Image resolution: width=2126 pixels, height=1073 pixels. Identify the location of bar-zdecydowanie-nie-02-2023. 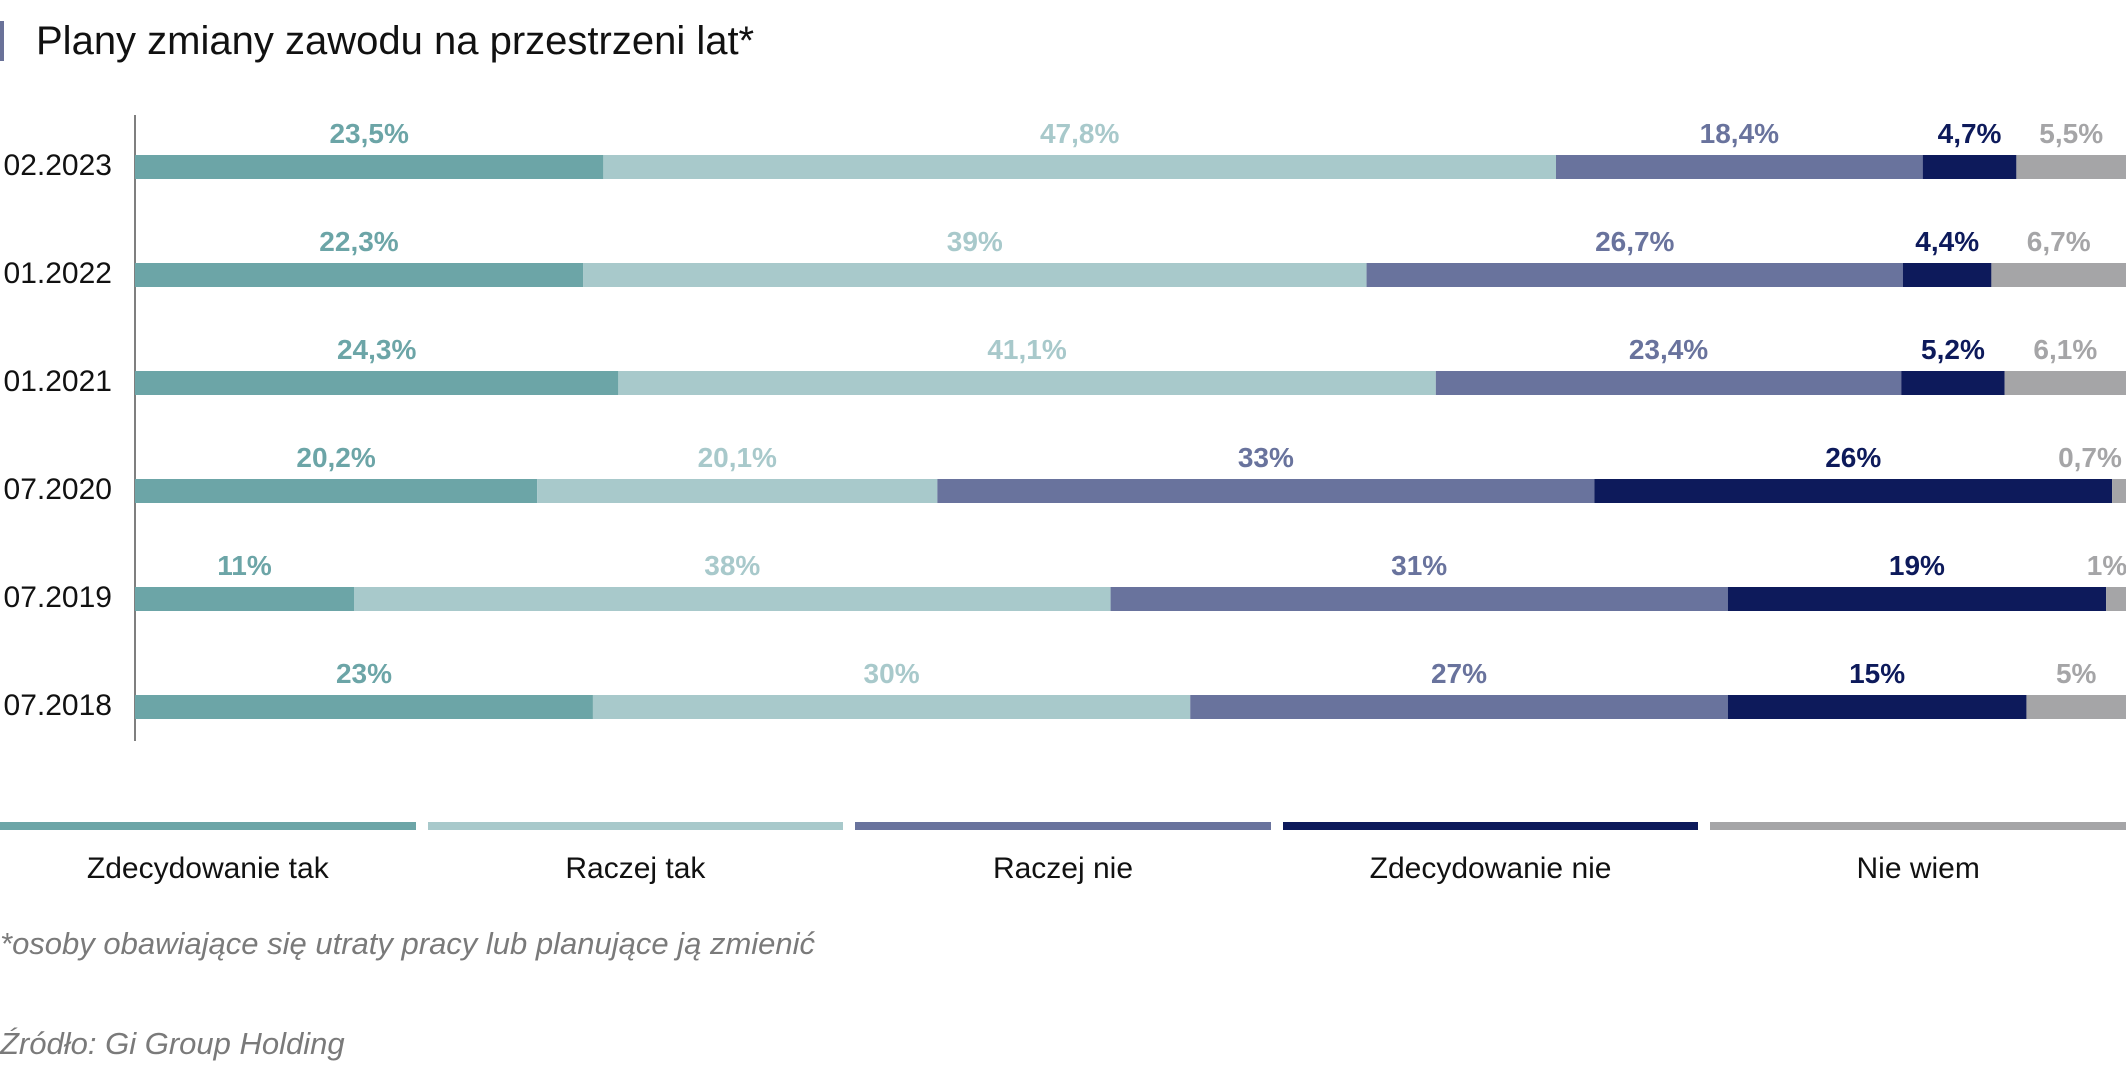
(1969, 167).